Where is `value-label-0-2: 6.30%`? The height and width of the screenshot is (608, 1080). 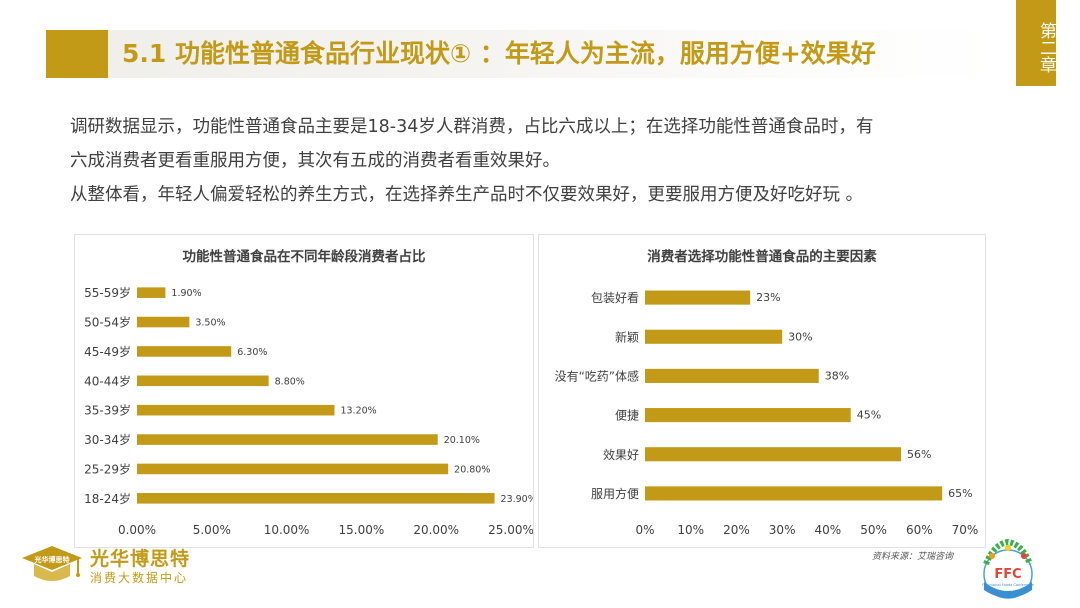 value-label-0-2: 6.30% is located at coordinates (252, 352).